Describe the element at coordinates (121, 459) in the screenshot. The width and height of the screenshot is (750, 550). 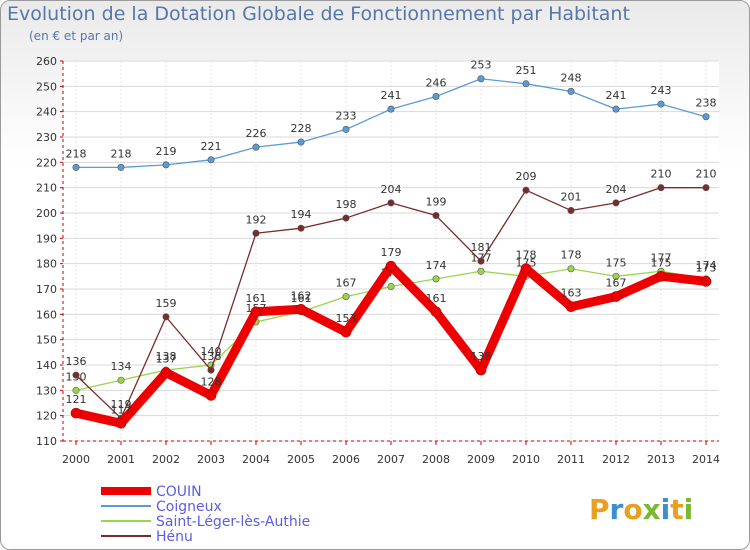
I see `x-tick-label: 2001` at that location.